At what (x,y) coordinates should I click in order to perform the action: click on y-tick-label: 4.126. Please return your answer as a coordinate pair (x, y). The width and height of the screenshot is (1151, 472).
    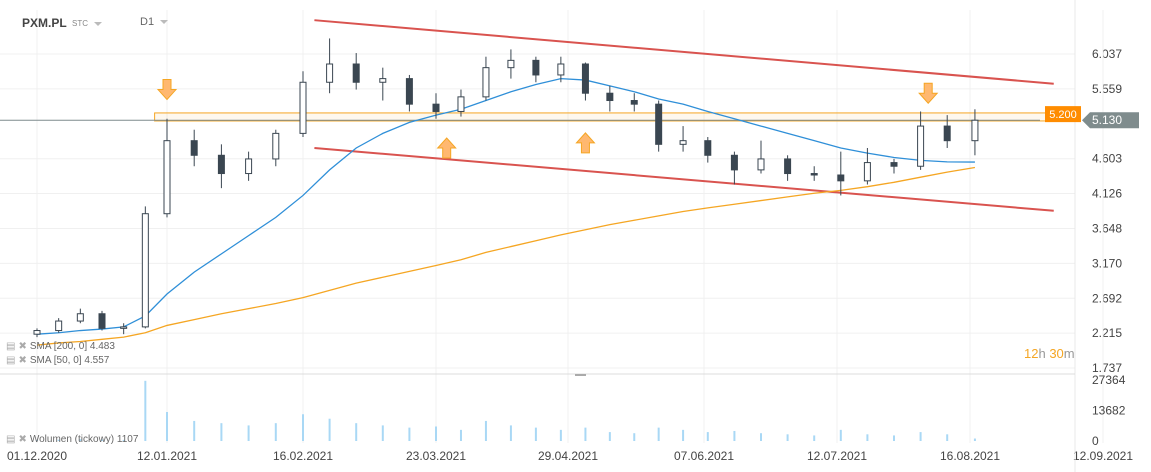
    Looking at the image, I should click on (1107, 194).